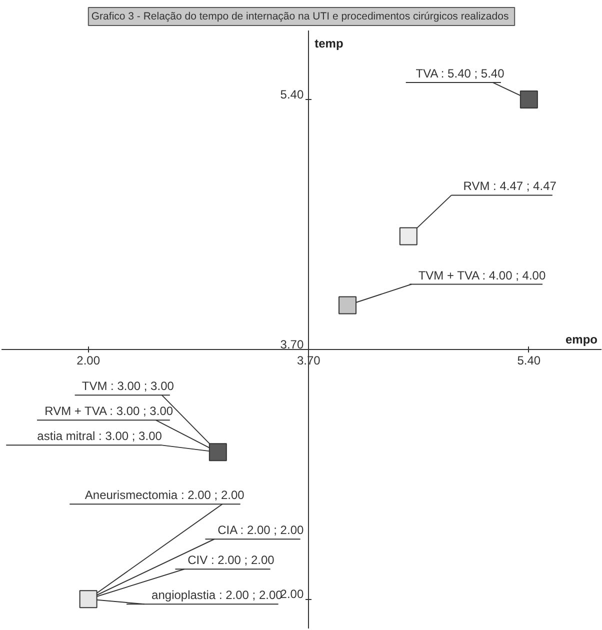 This screenshot has width=602, height=630. Describe the element at coordinates (128, 386) in the screenshot. I see `annotation: TVM : 3.00 ; 3.00` at that location.